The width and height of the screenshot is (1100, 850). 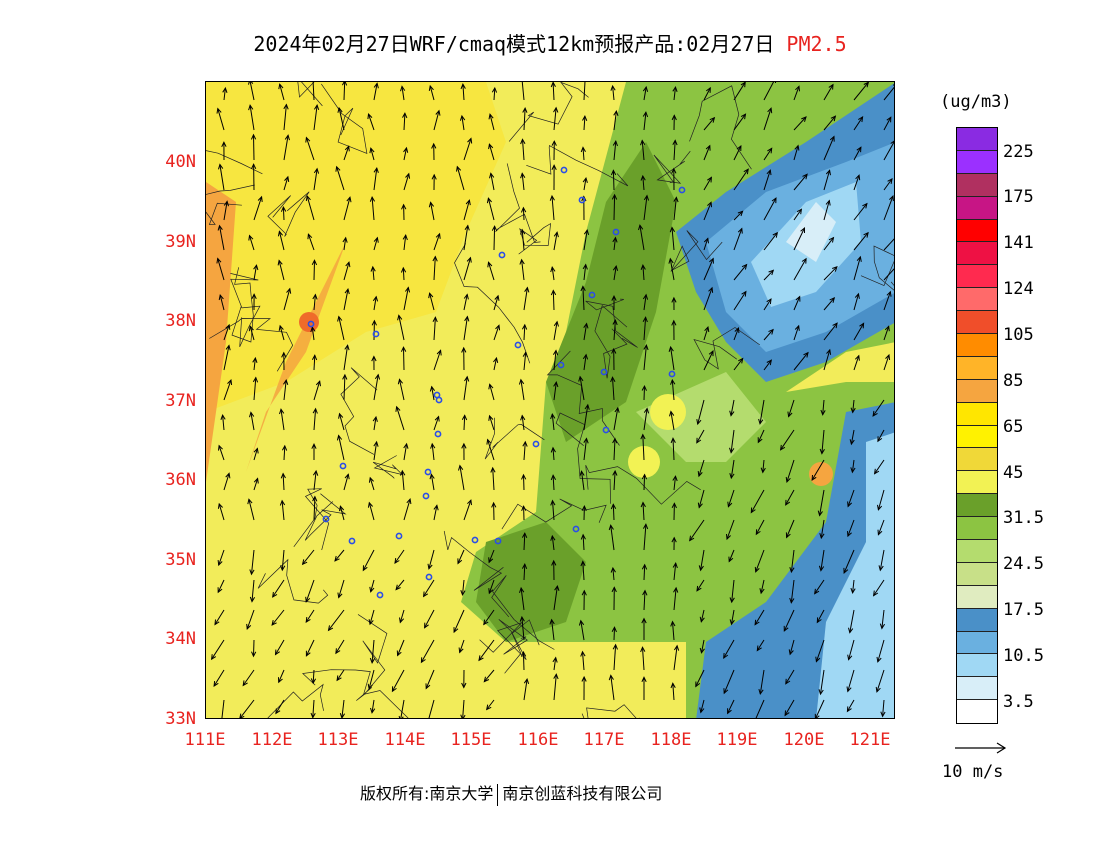 I want to click on lat-label-35n: 35N, so click(x=180, y=560).